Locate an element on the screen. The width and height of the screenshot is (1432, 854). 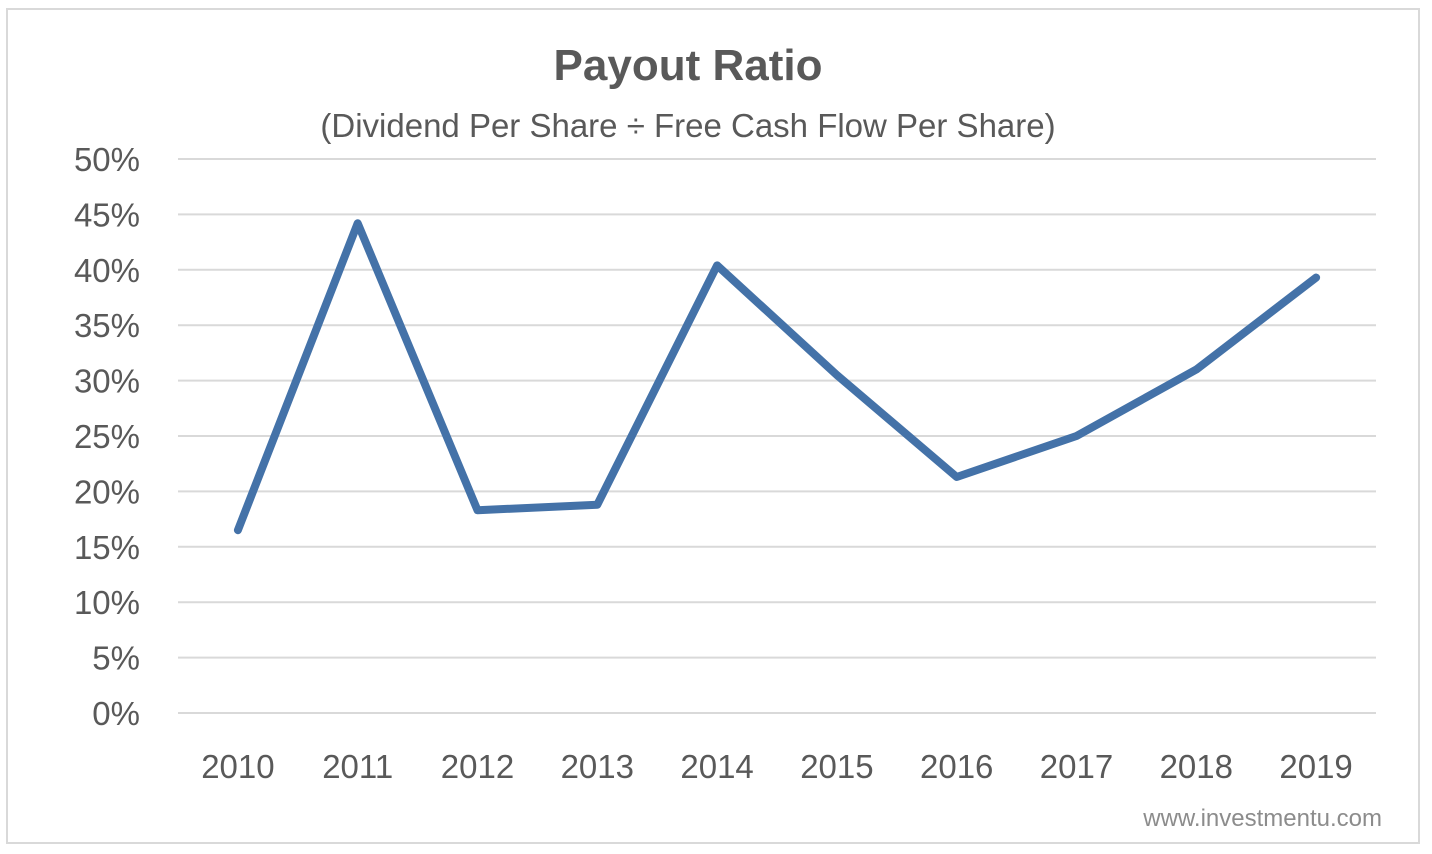
y-tick-label: 25% is located at coordinates (107, 436).